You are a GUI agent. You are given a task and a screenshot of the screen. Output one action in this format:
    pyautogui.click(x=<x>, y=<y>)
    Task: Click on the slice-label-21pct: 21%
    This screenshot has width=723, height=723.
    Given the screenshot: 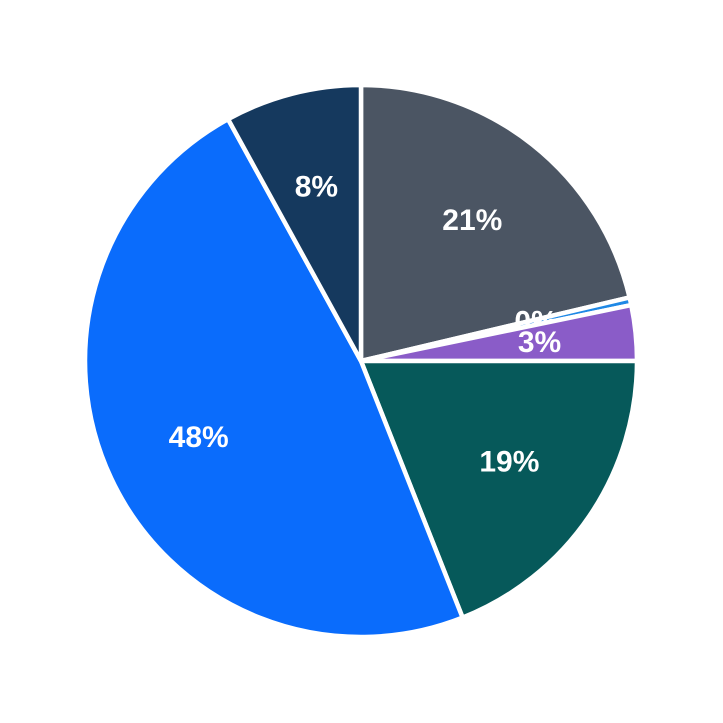 What is the action you would take?
    pyautogui.click(x=472, y=220)
    